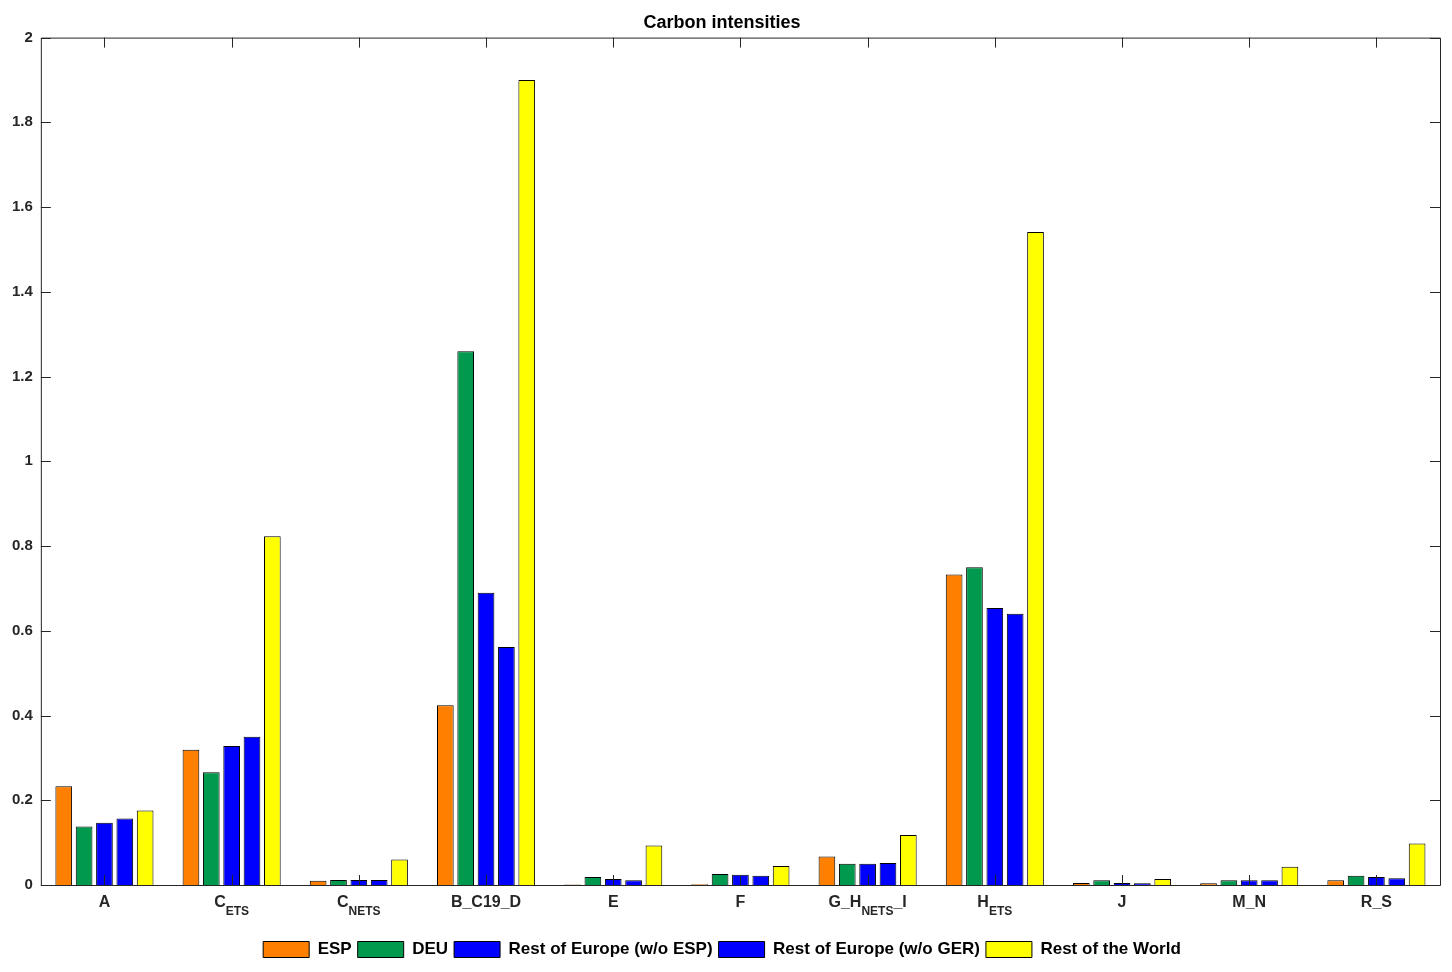  Describe the element at coordinates (334, 949) in the screenshot. I see `legend-label: ESP` at that location.